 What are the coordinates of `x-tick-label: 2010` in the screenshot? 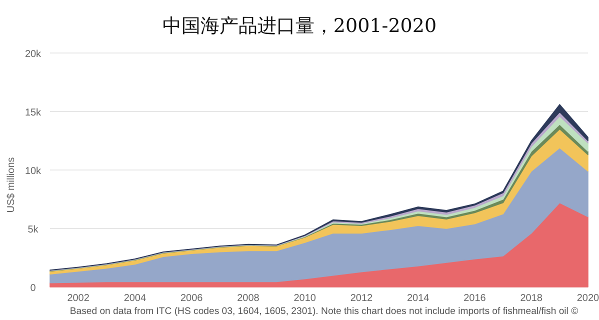 It's located at (305, 298).